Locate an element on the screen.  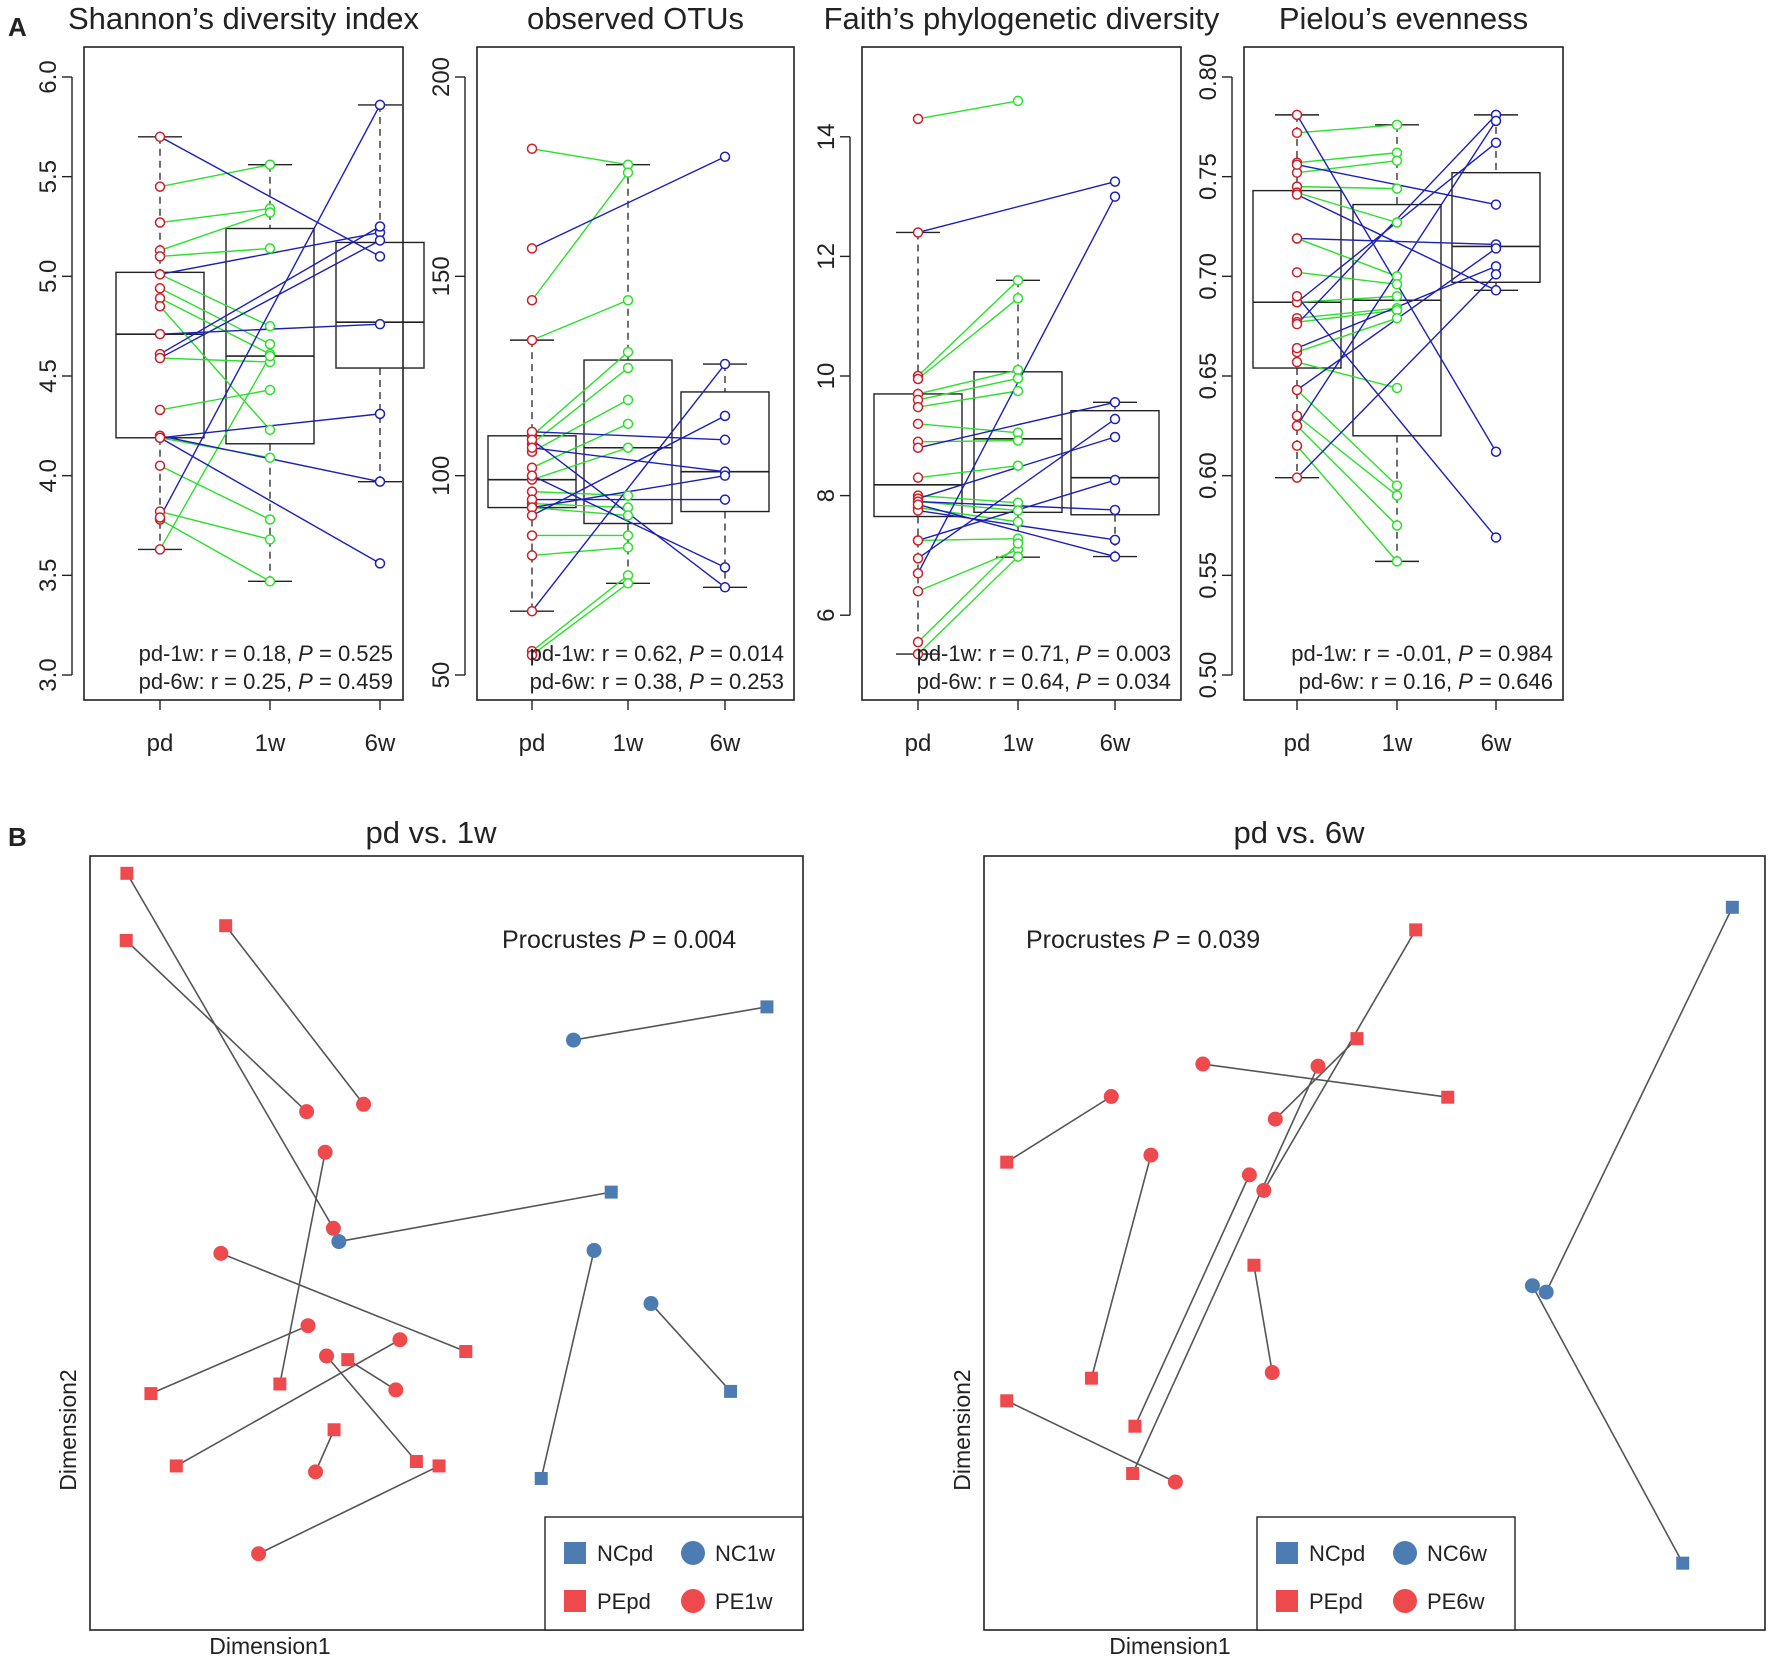
point-nc-follow is located at coordinates (339, 1242).